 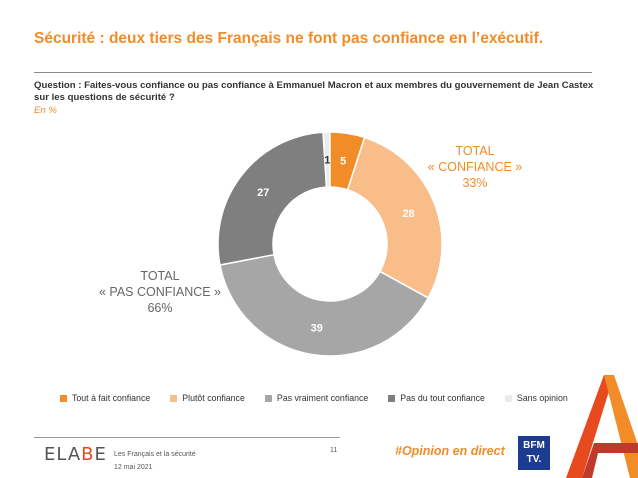 I want to click on legend-item-0: Tout à fait confiance, so click(x=105, y=398).